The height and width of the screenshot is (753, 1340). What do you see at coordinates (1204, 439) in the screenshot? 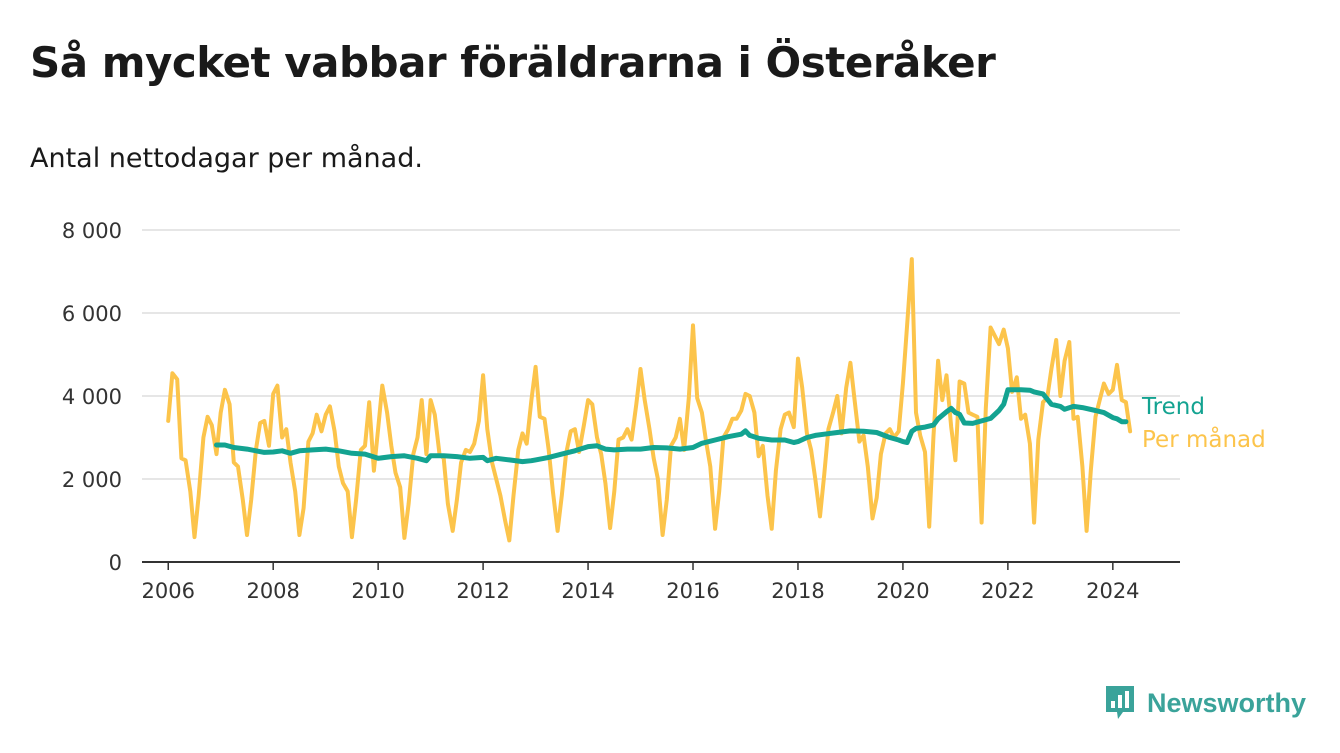
I see `series-label: Per månad` at bounding box center [1204, 439].